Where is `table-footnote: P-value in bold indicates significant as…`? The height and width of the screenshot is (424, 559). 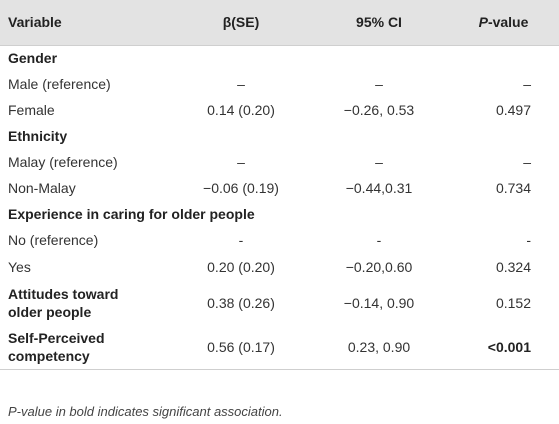 table-footnote: P-value in bold indicates significant as… is located at coordinates (145, 411).